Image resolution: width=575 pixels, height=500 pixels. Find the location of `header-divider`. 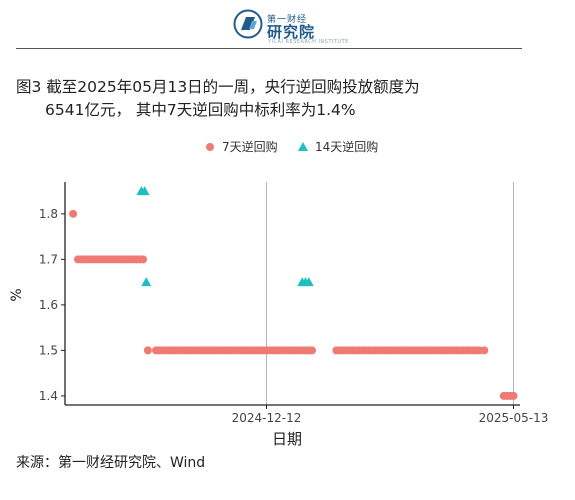

header-divider is located at coordinates (269, 48).